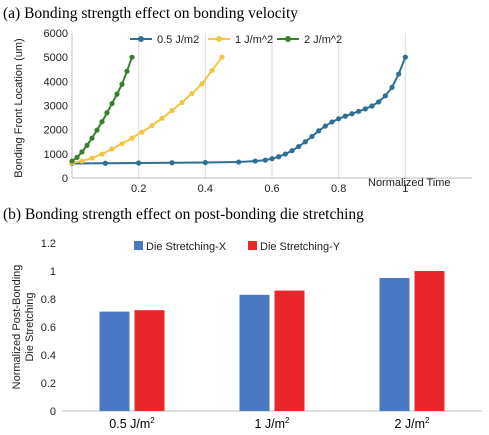 The height and width of the screenshot is (435, 489). Describe the element at coordinates (132, 423) in the screenshot. I see `bar-chart-category-label: 0.5 J/m2` at that location.